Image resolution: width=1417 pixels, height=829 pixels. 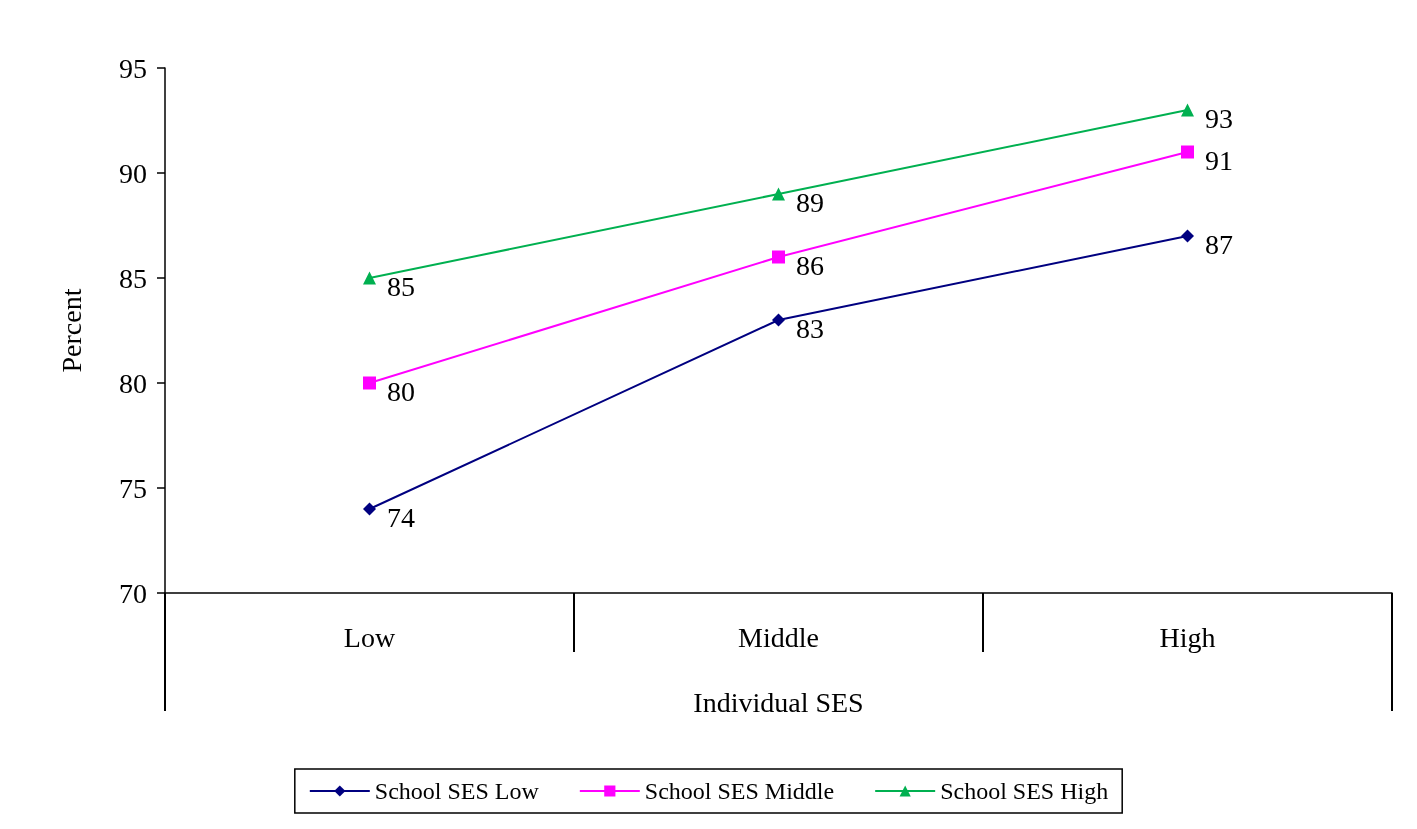 I want to click on x-tick-label: Middle, so click(x=778, y=637).